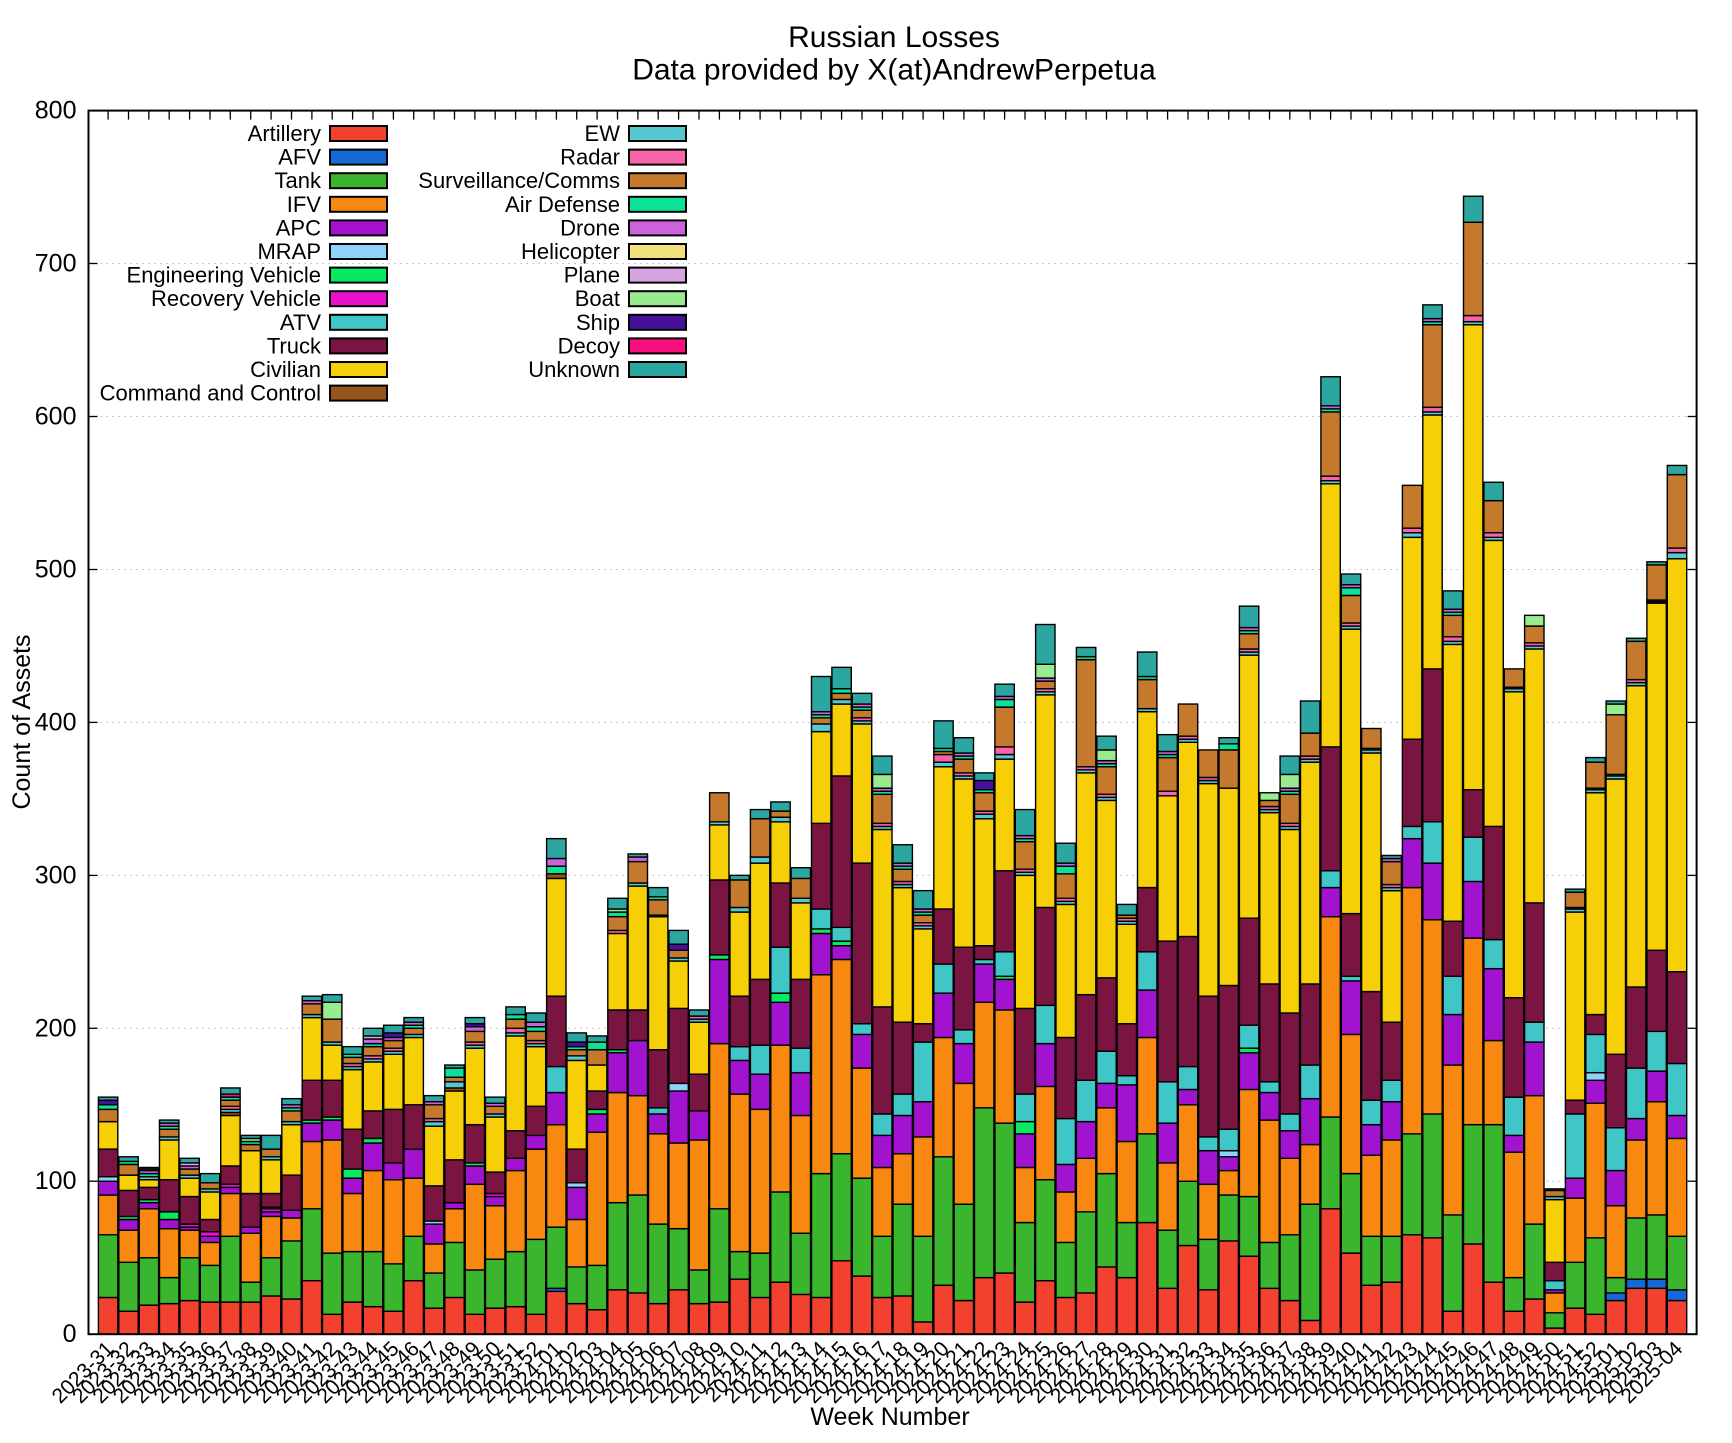 Image resolution: width=1732 pixels, height=1443 pixels. Describe the element at coordinates (56, 111) in the screenshot. I see `svg-text: 800` at that location.